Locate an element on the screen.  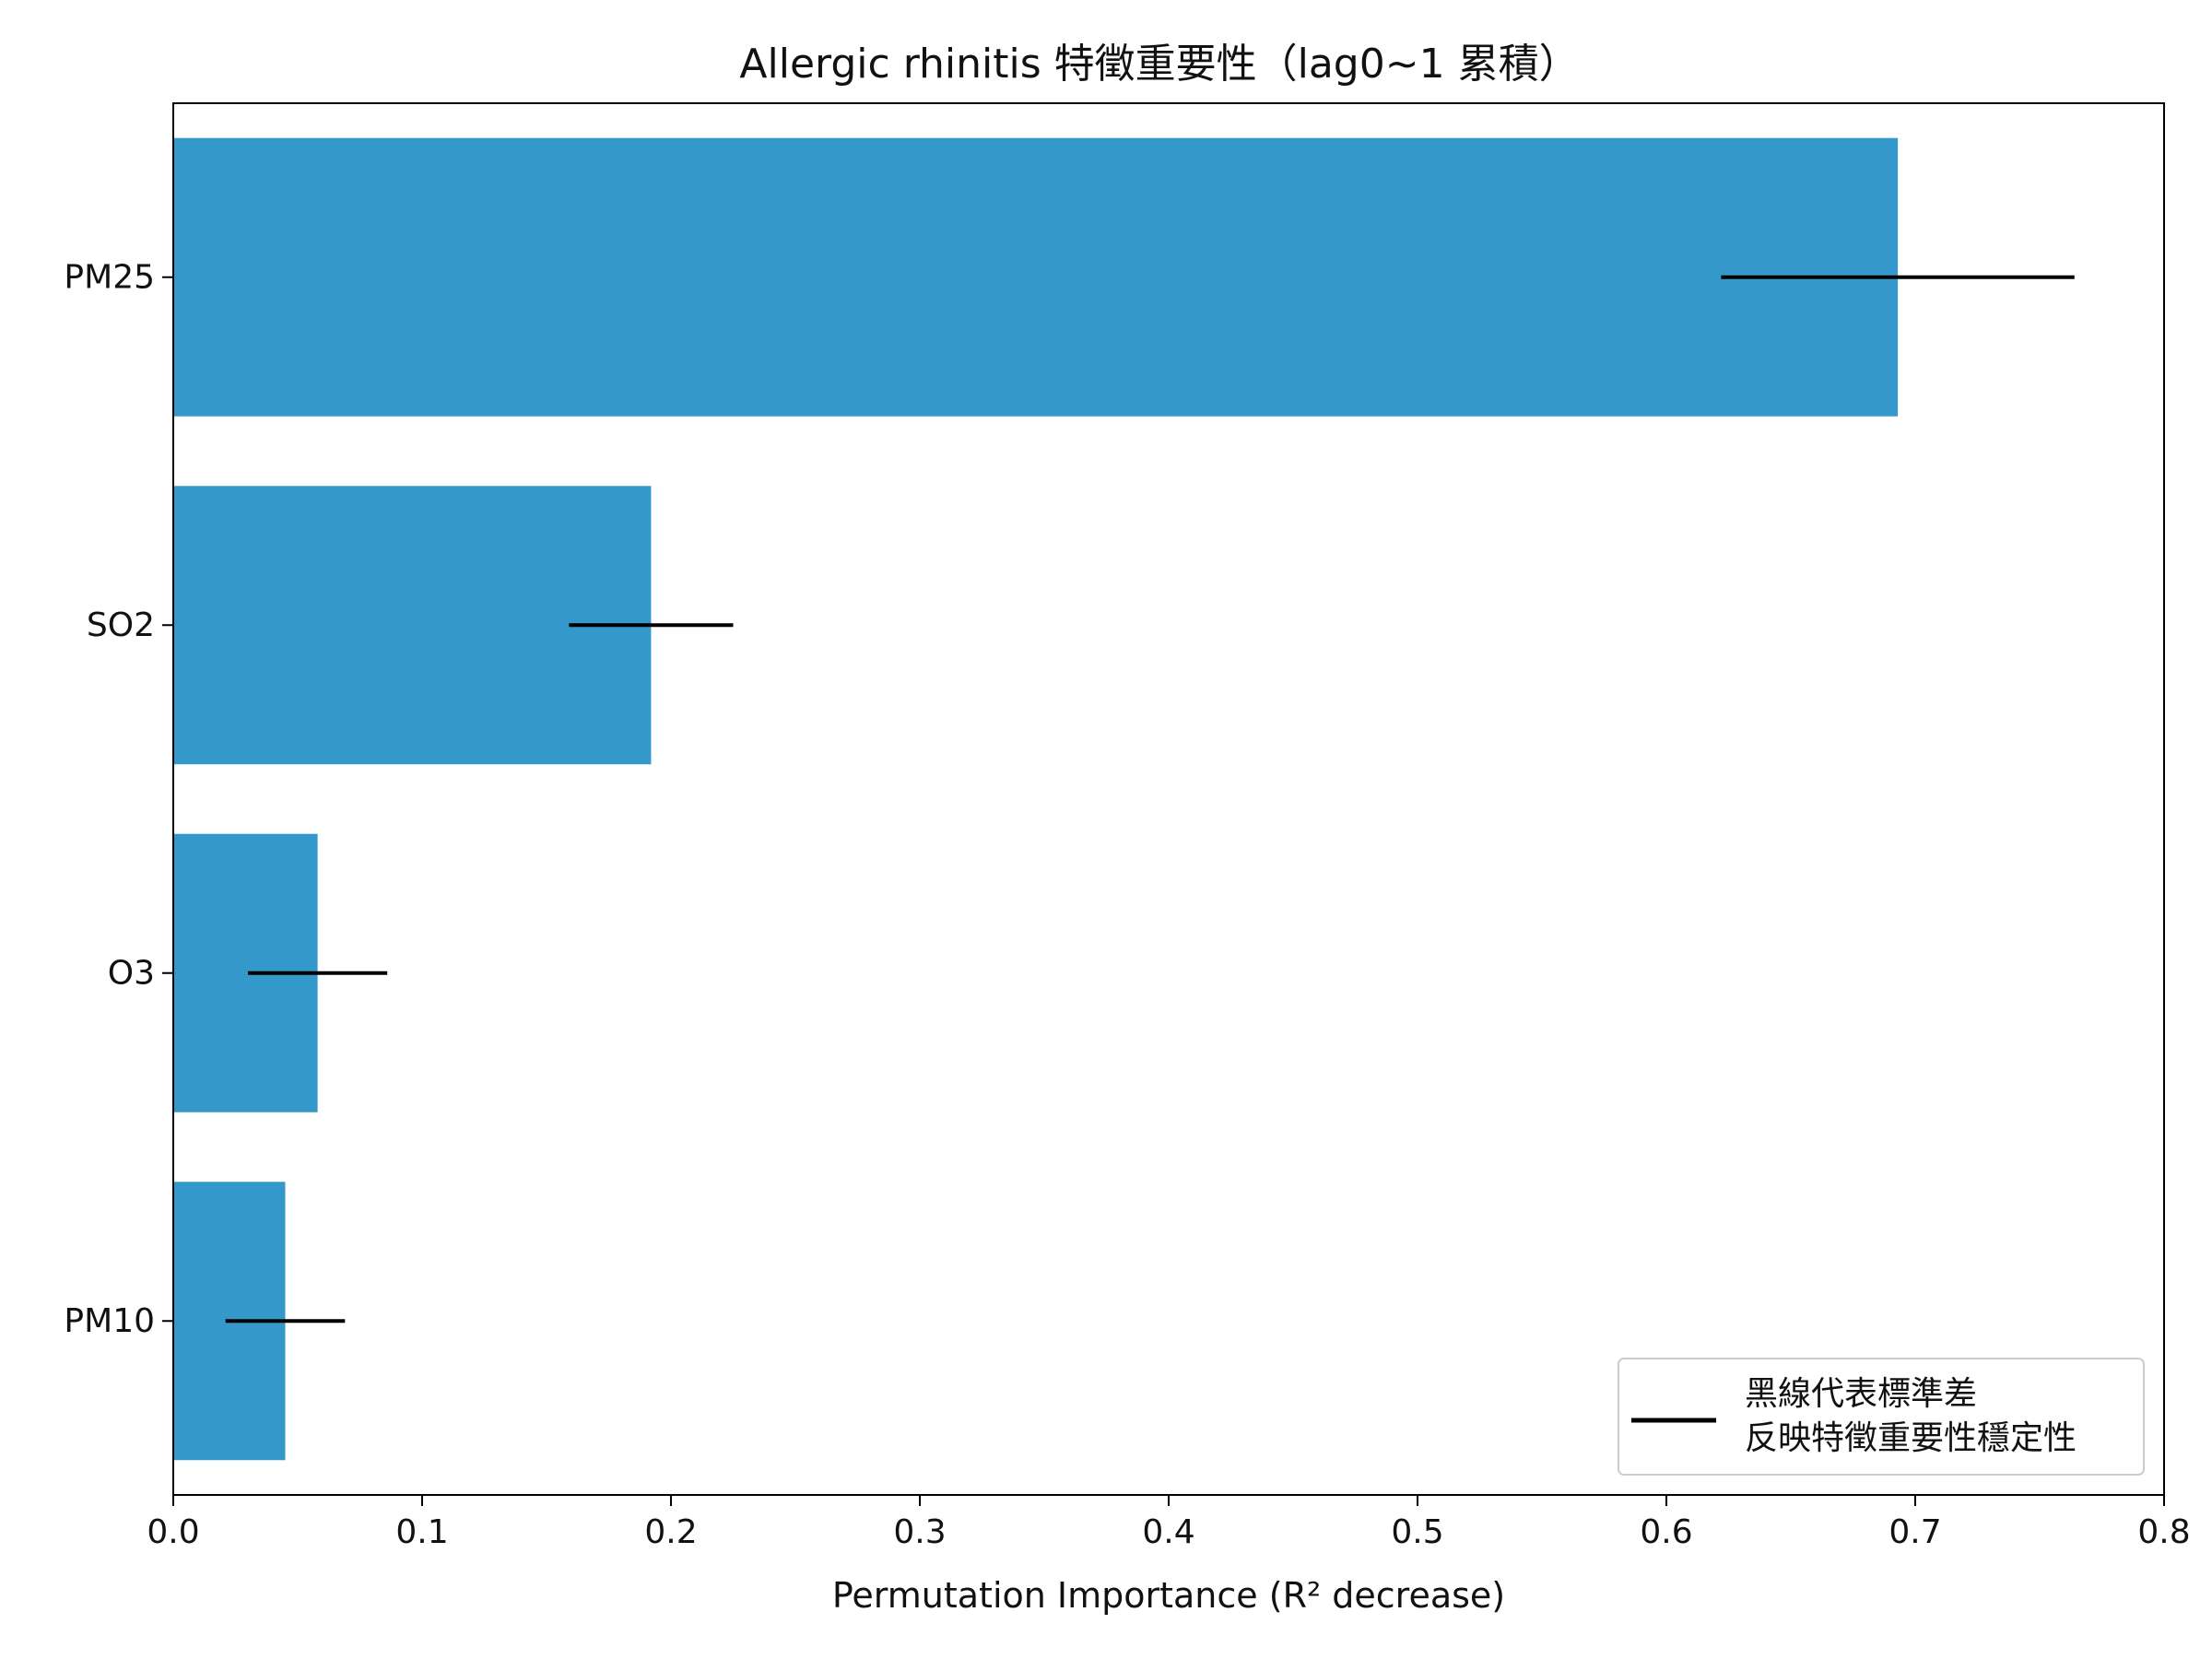
x-tick-label: 0.1 is located at coordinates (421, 1532).